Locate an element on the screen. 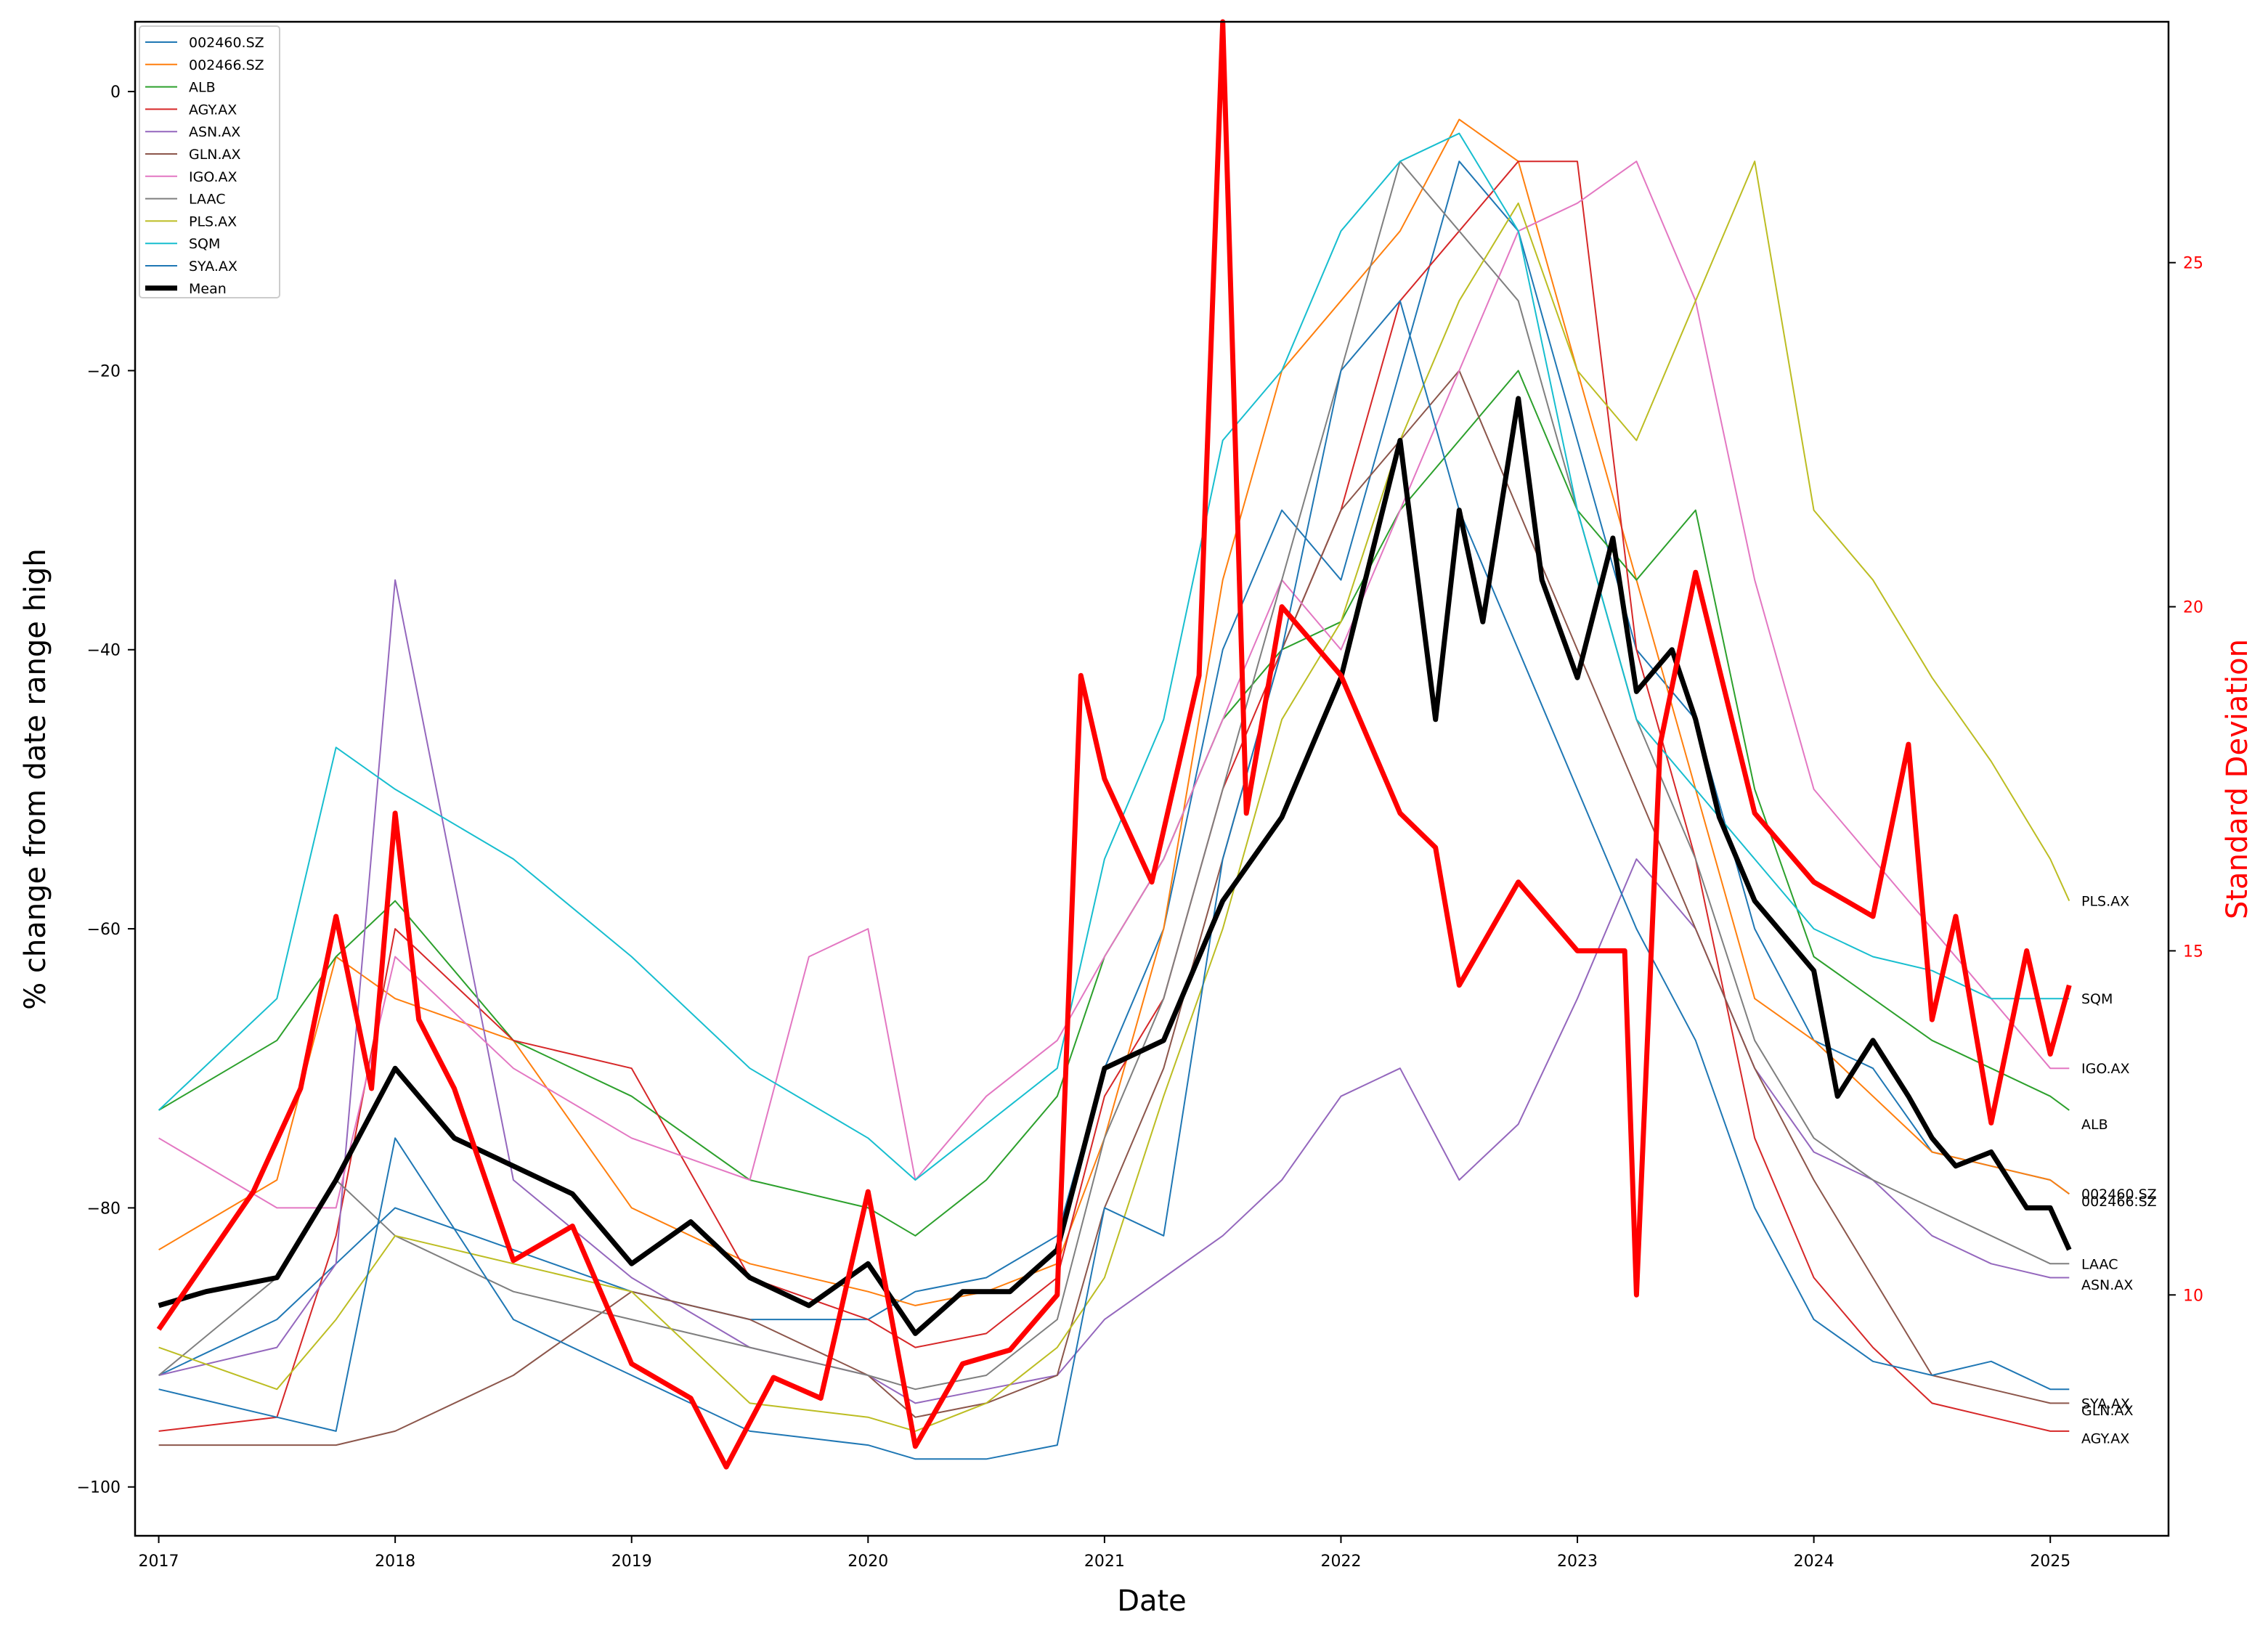 This screenshot has height=1636, width=2268. x-tick-label: 2018 is located at coordinates (395, 1561).